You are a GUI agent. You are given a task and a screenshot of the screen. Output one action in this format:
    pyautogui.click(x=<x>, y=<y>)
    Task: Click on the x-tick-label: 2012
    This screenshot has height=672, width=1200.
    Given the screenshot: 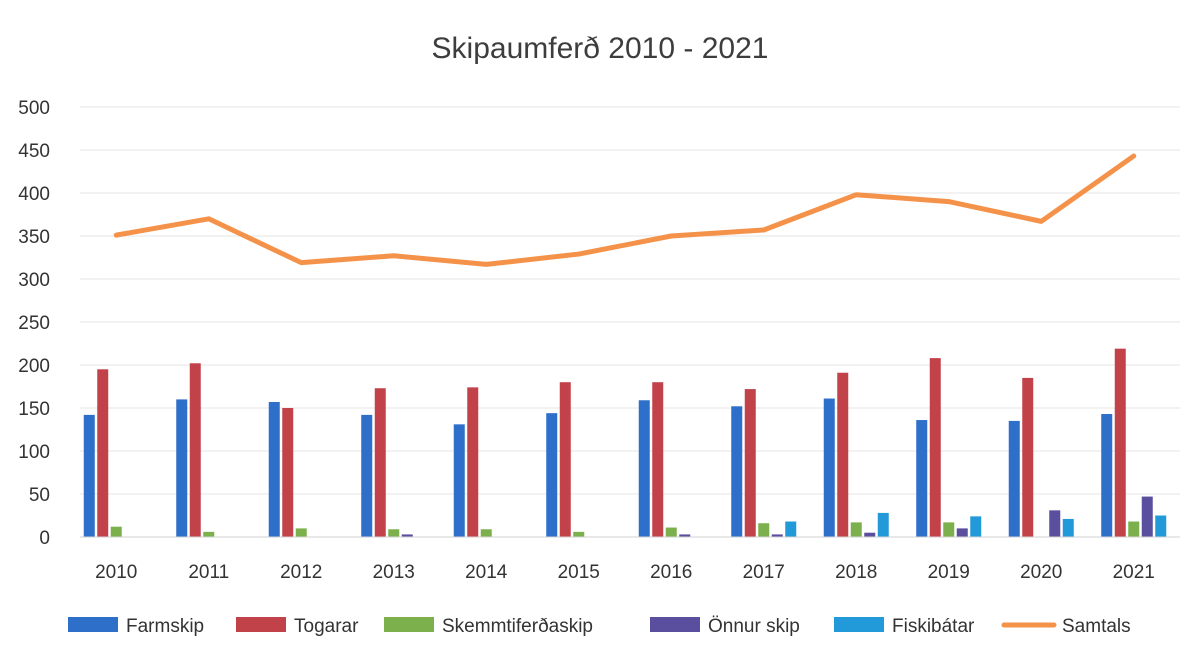 What is the action you would take?
    pyautogui.click(x=301, y=572)
    